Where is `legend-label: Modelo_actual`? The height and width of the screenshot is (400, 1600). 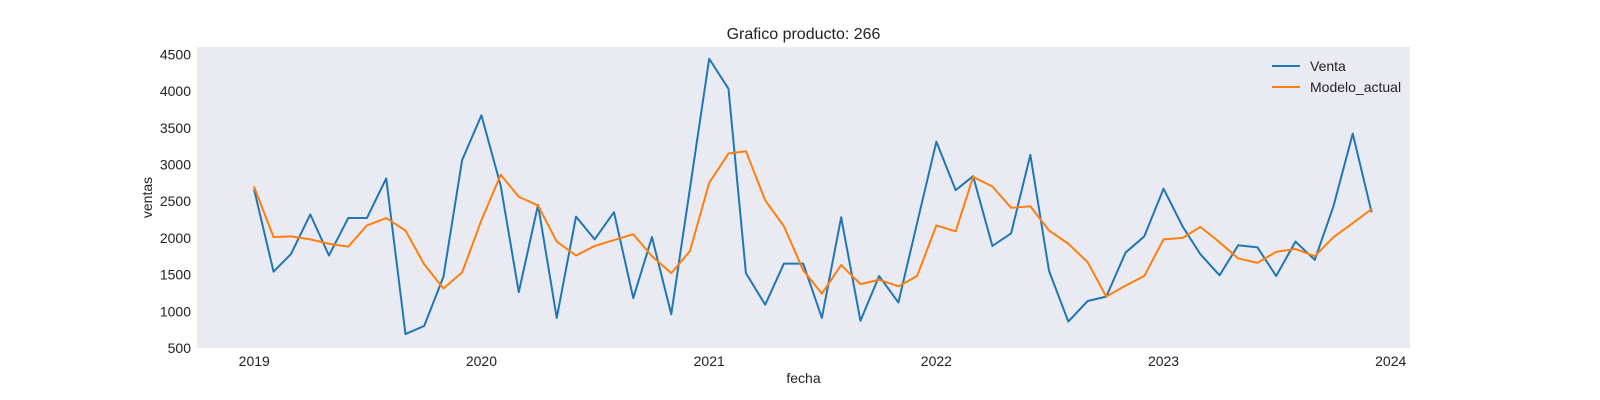 legend-label: Modelo_actual is located at coordinates (1355, 87).